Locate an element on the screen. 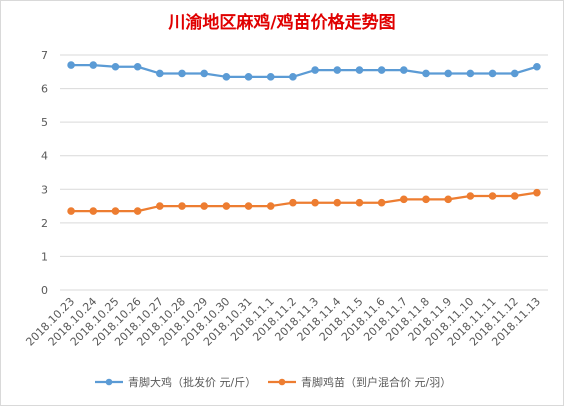 This screenshot has width=564, height=406. y-tick-label: 5 is located at coordinates (44, 122).